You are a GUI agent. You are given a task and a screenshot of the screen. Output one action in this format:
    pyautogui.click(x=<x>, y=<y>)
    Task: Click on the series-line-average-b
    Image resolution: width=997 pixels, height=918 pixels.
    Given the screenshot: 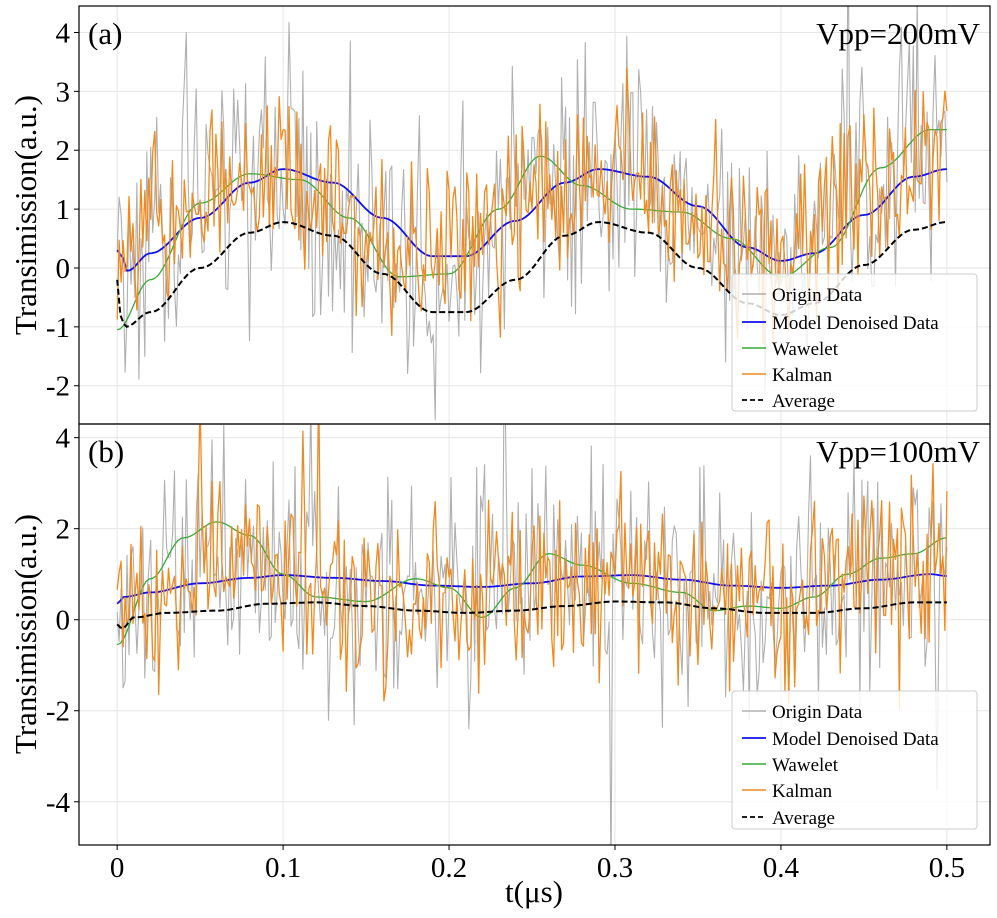 What is the action you would take?
    pyautogui.click(x=531, y=615)
    